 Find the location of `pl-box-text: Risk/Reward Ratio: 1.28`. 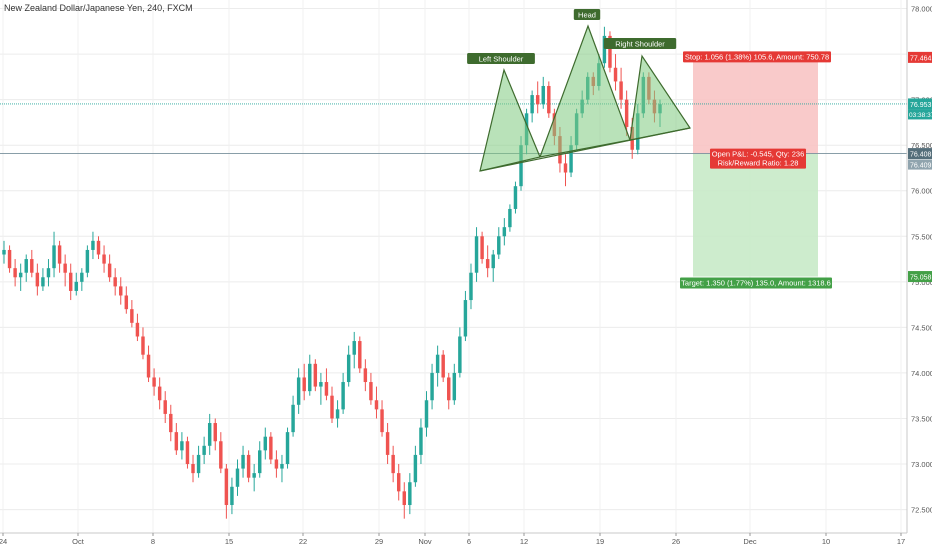

pl-box-text: Risk/Reward Ratio: 1.28 is located at coordinates (758, 163).